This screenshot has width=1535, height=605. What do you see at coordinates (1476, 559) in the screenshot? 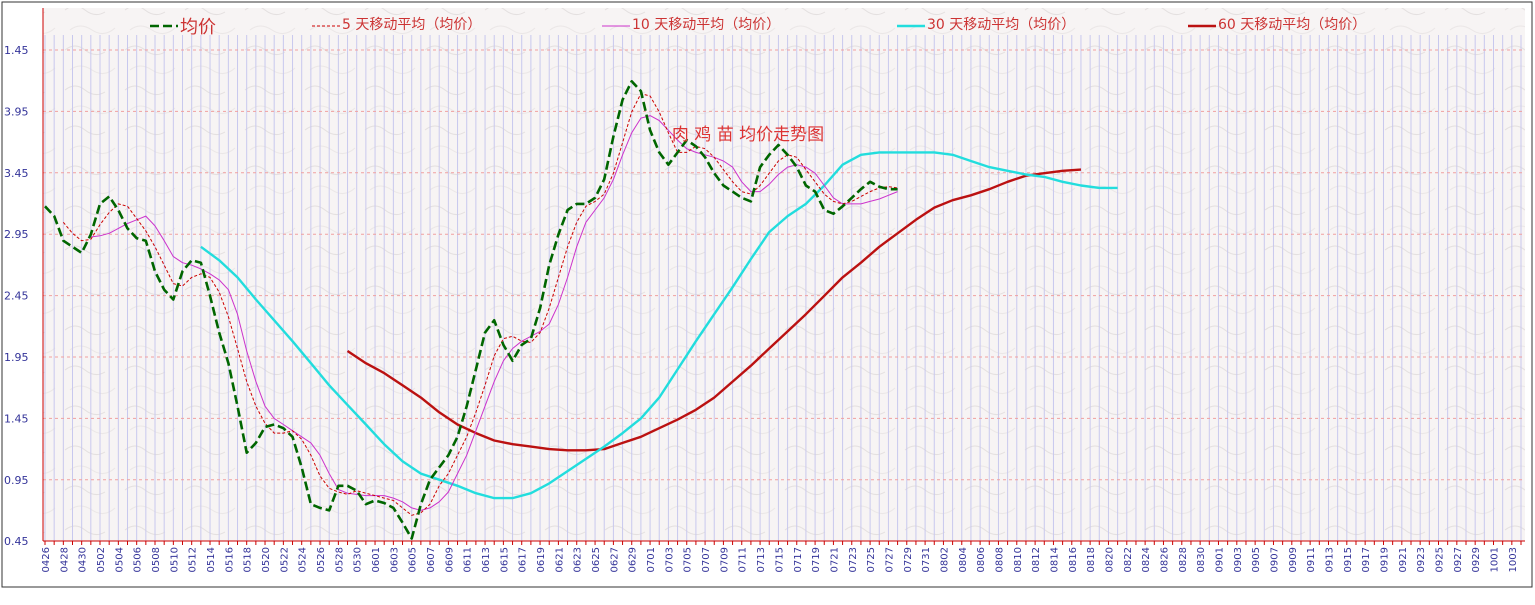
I see `x-tick-label: 0929` at bounding box center [1476, 559].